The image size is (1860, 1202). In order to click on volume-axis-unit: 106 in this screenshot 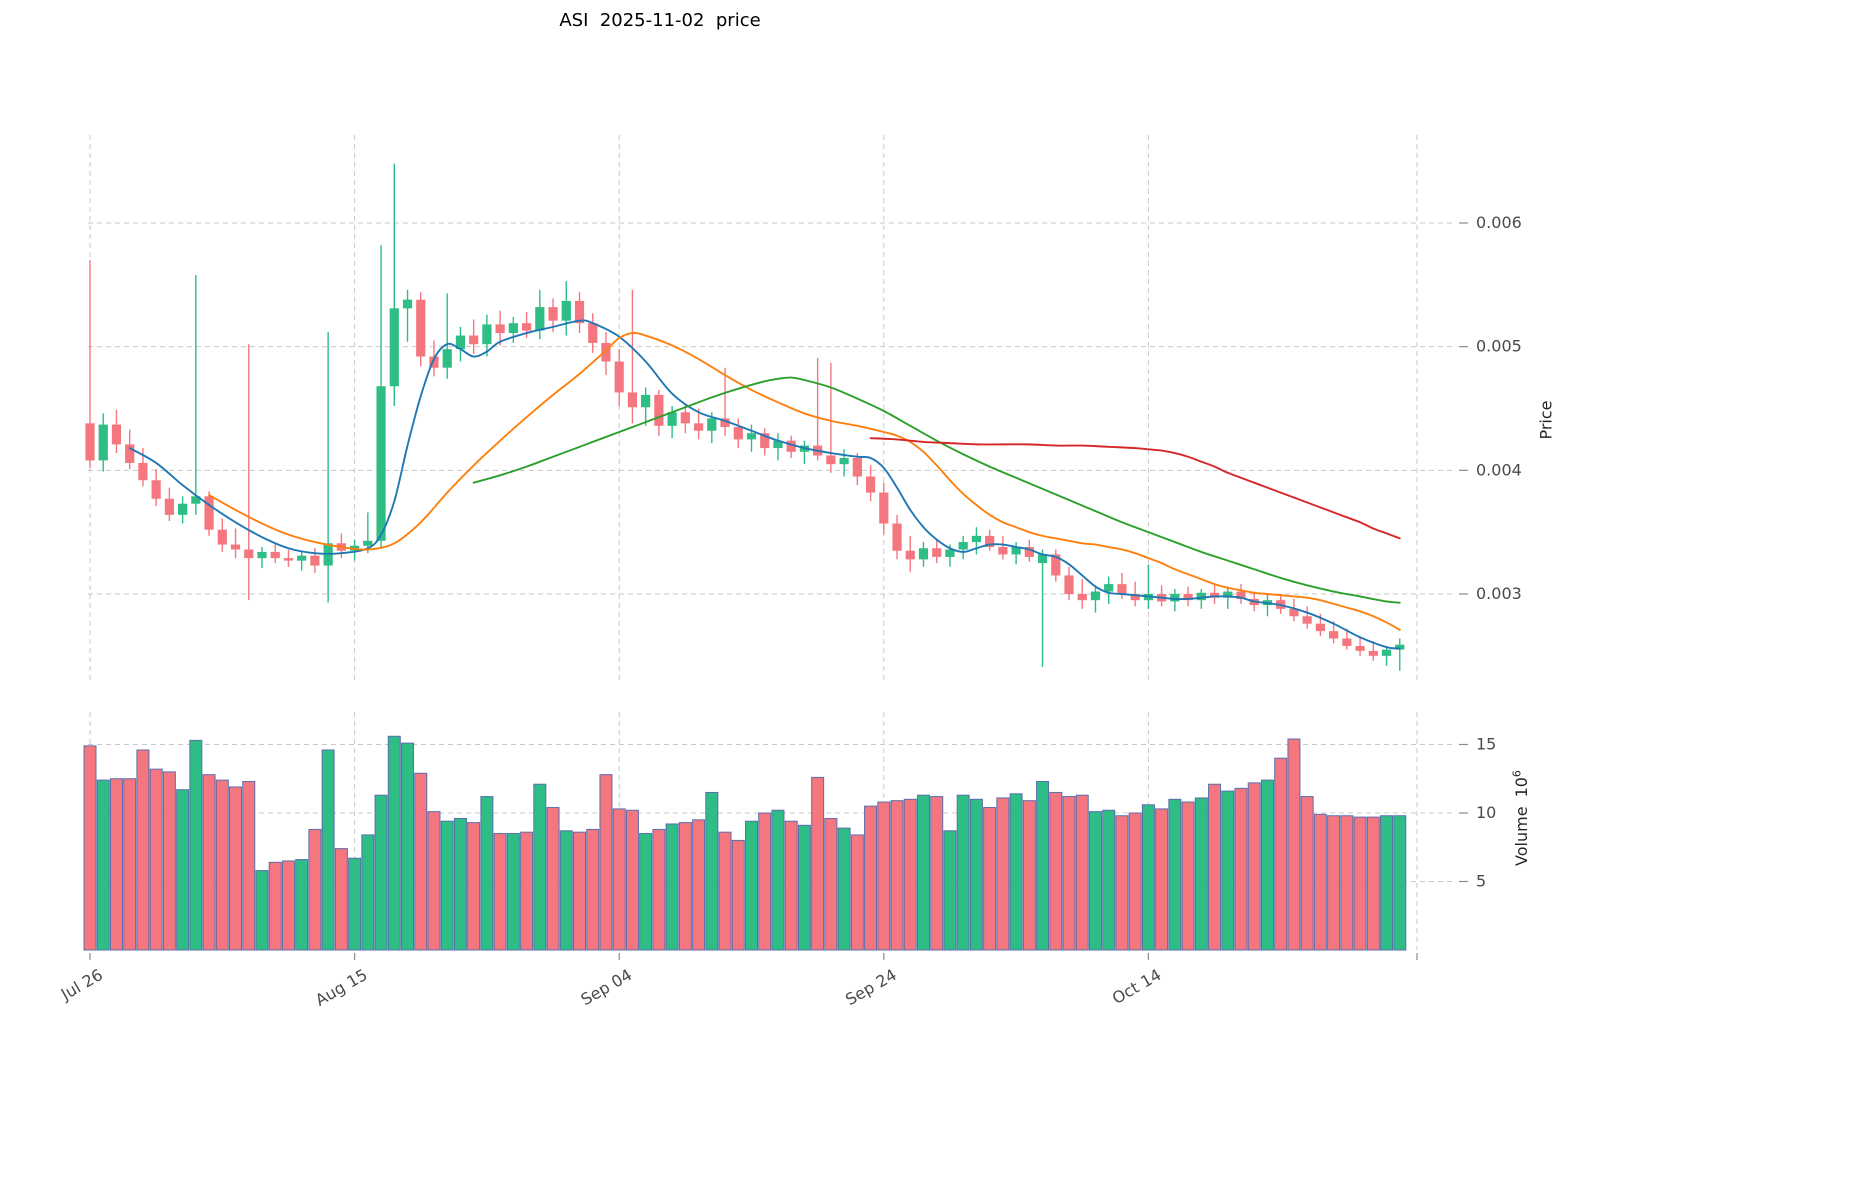, I will do `click(1521, 784)`.